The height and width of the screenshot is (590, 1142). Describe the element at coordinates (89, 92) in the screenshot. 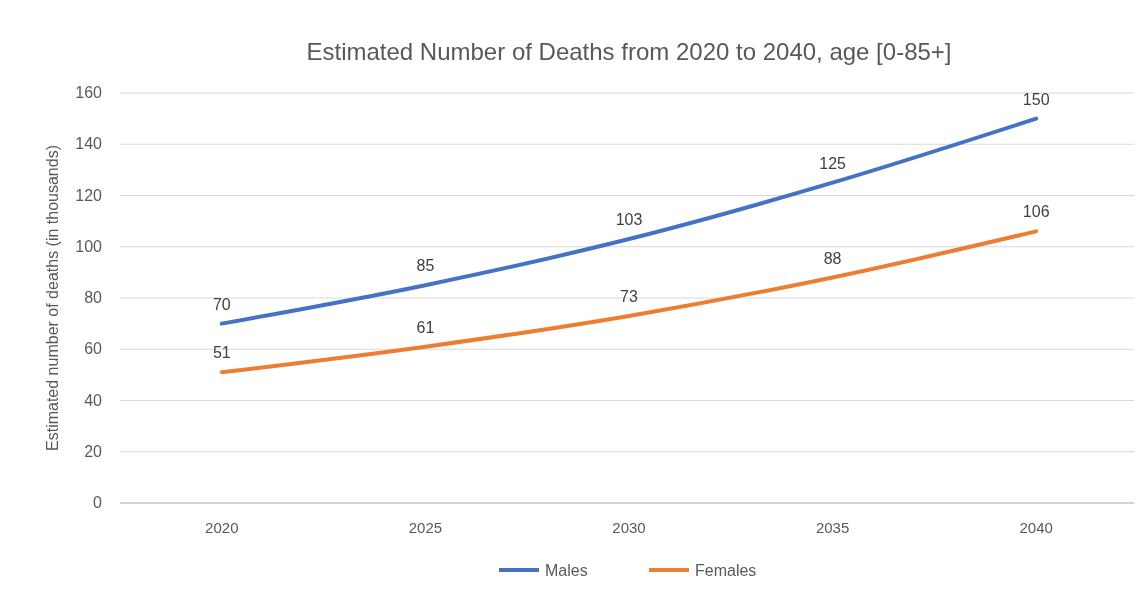

I see `y-tick-label: 160` at that location.